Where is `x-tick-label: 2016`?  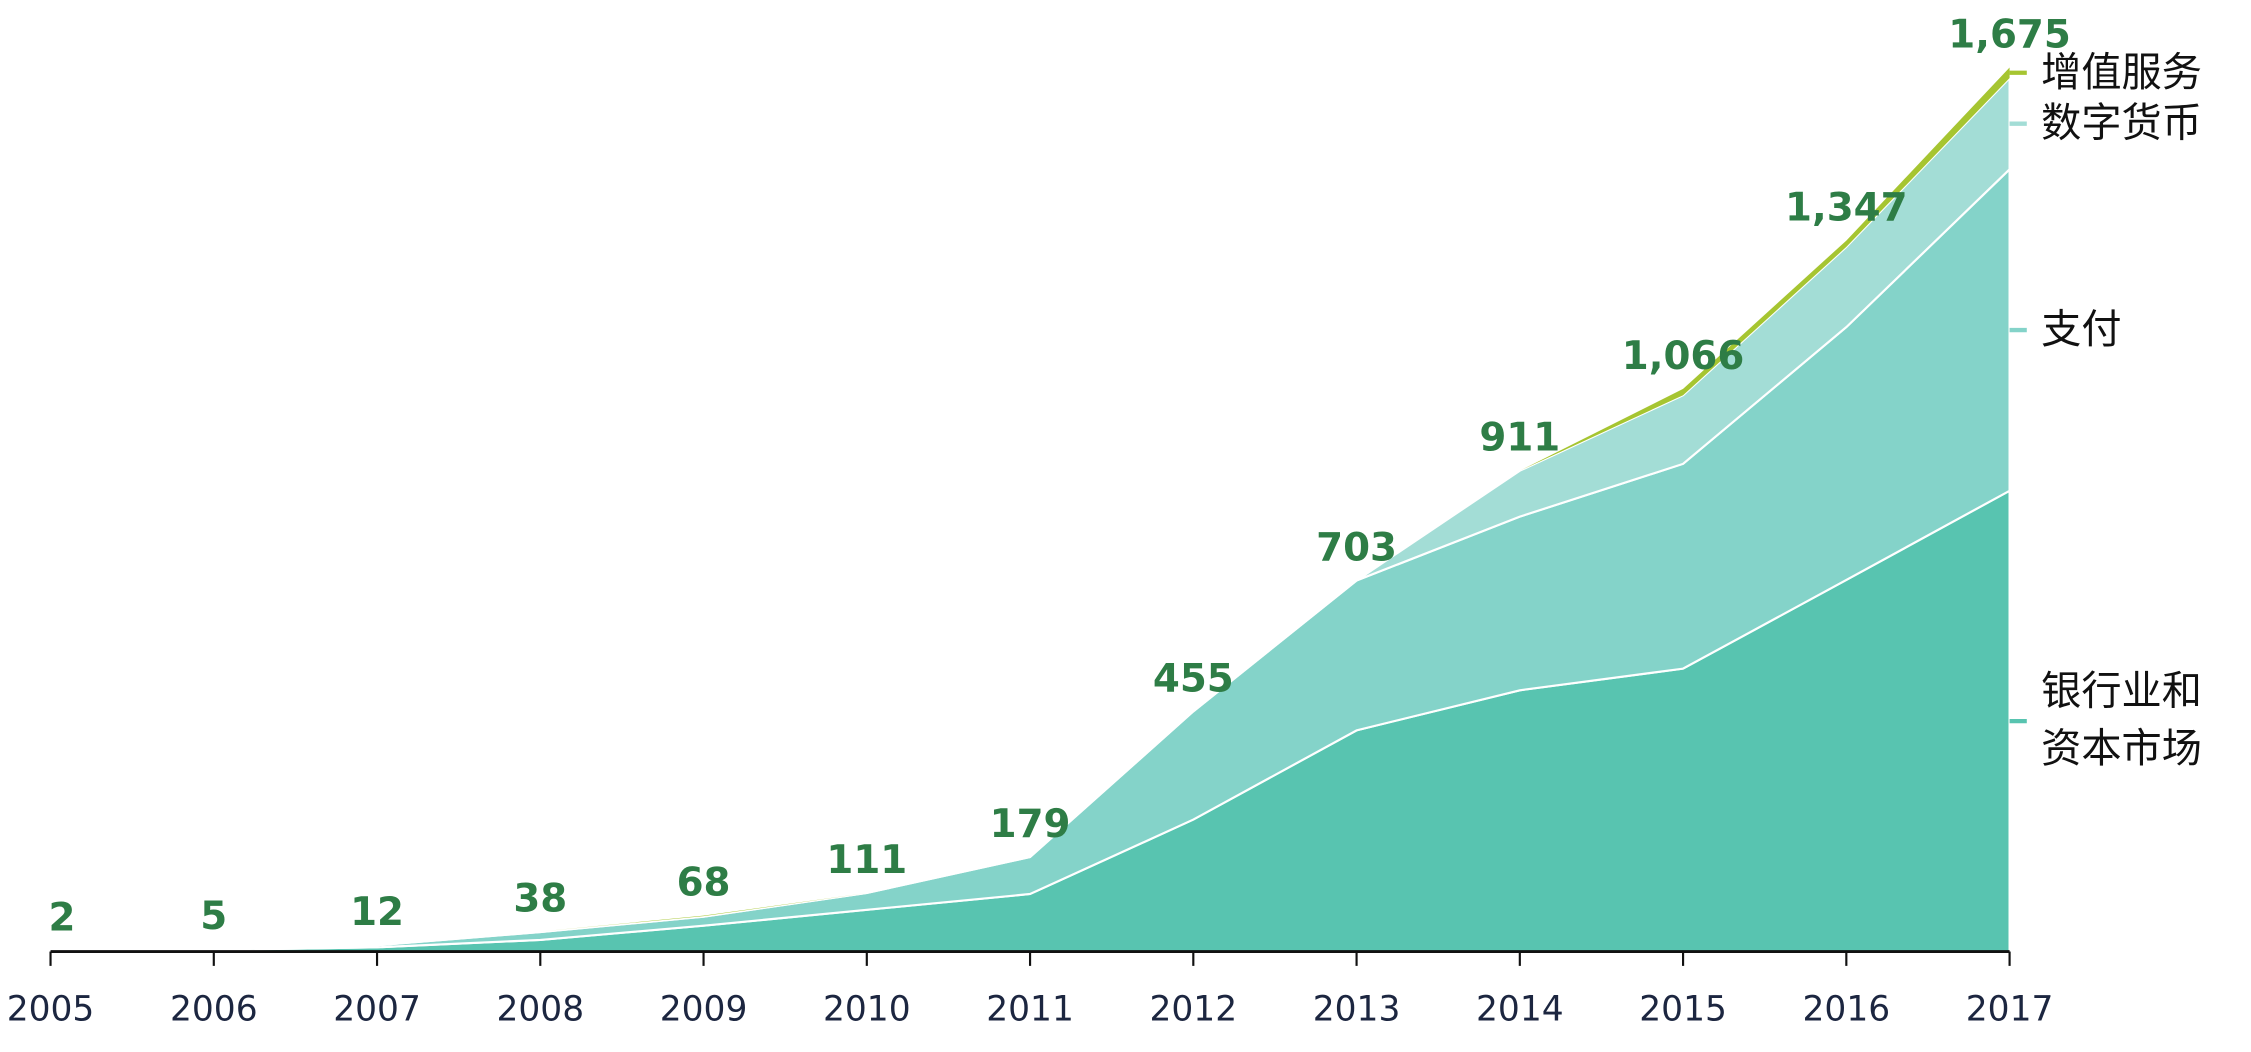
x-tick-label: 2016 is located at coordinates (1846, 1009).